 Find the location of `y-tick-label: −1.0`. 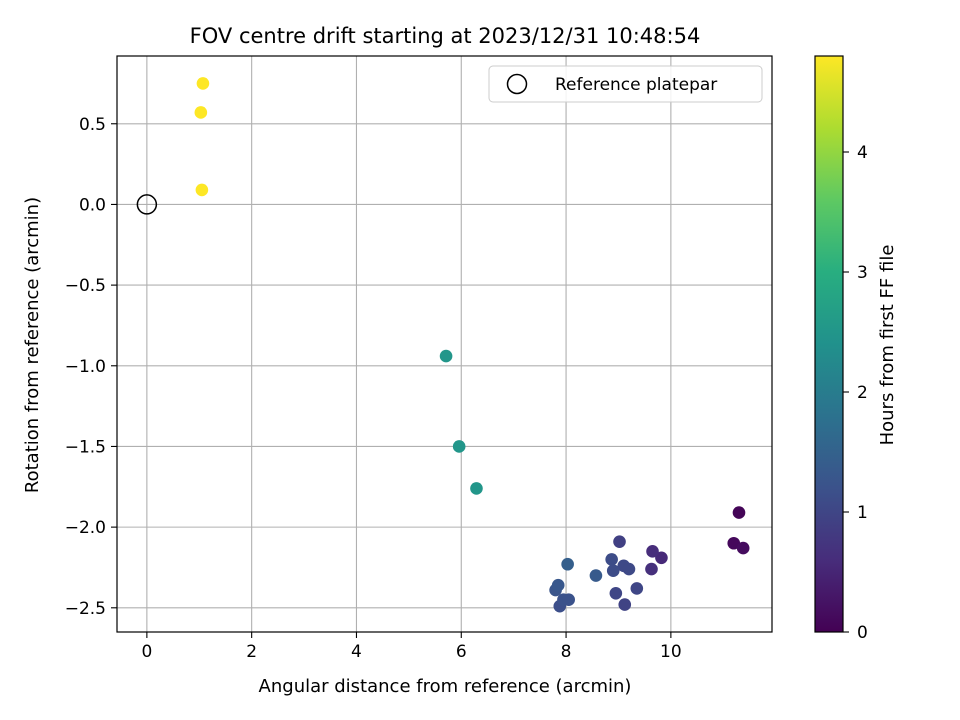

y-tick-label: −1.0 is located at coordinates (85, 367).